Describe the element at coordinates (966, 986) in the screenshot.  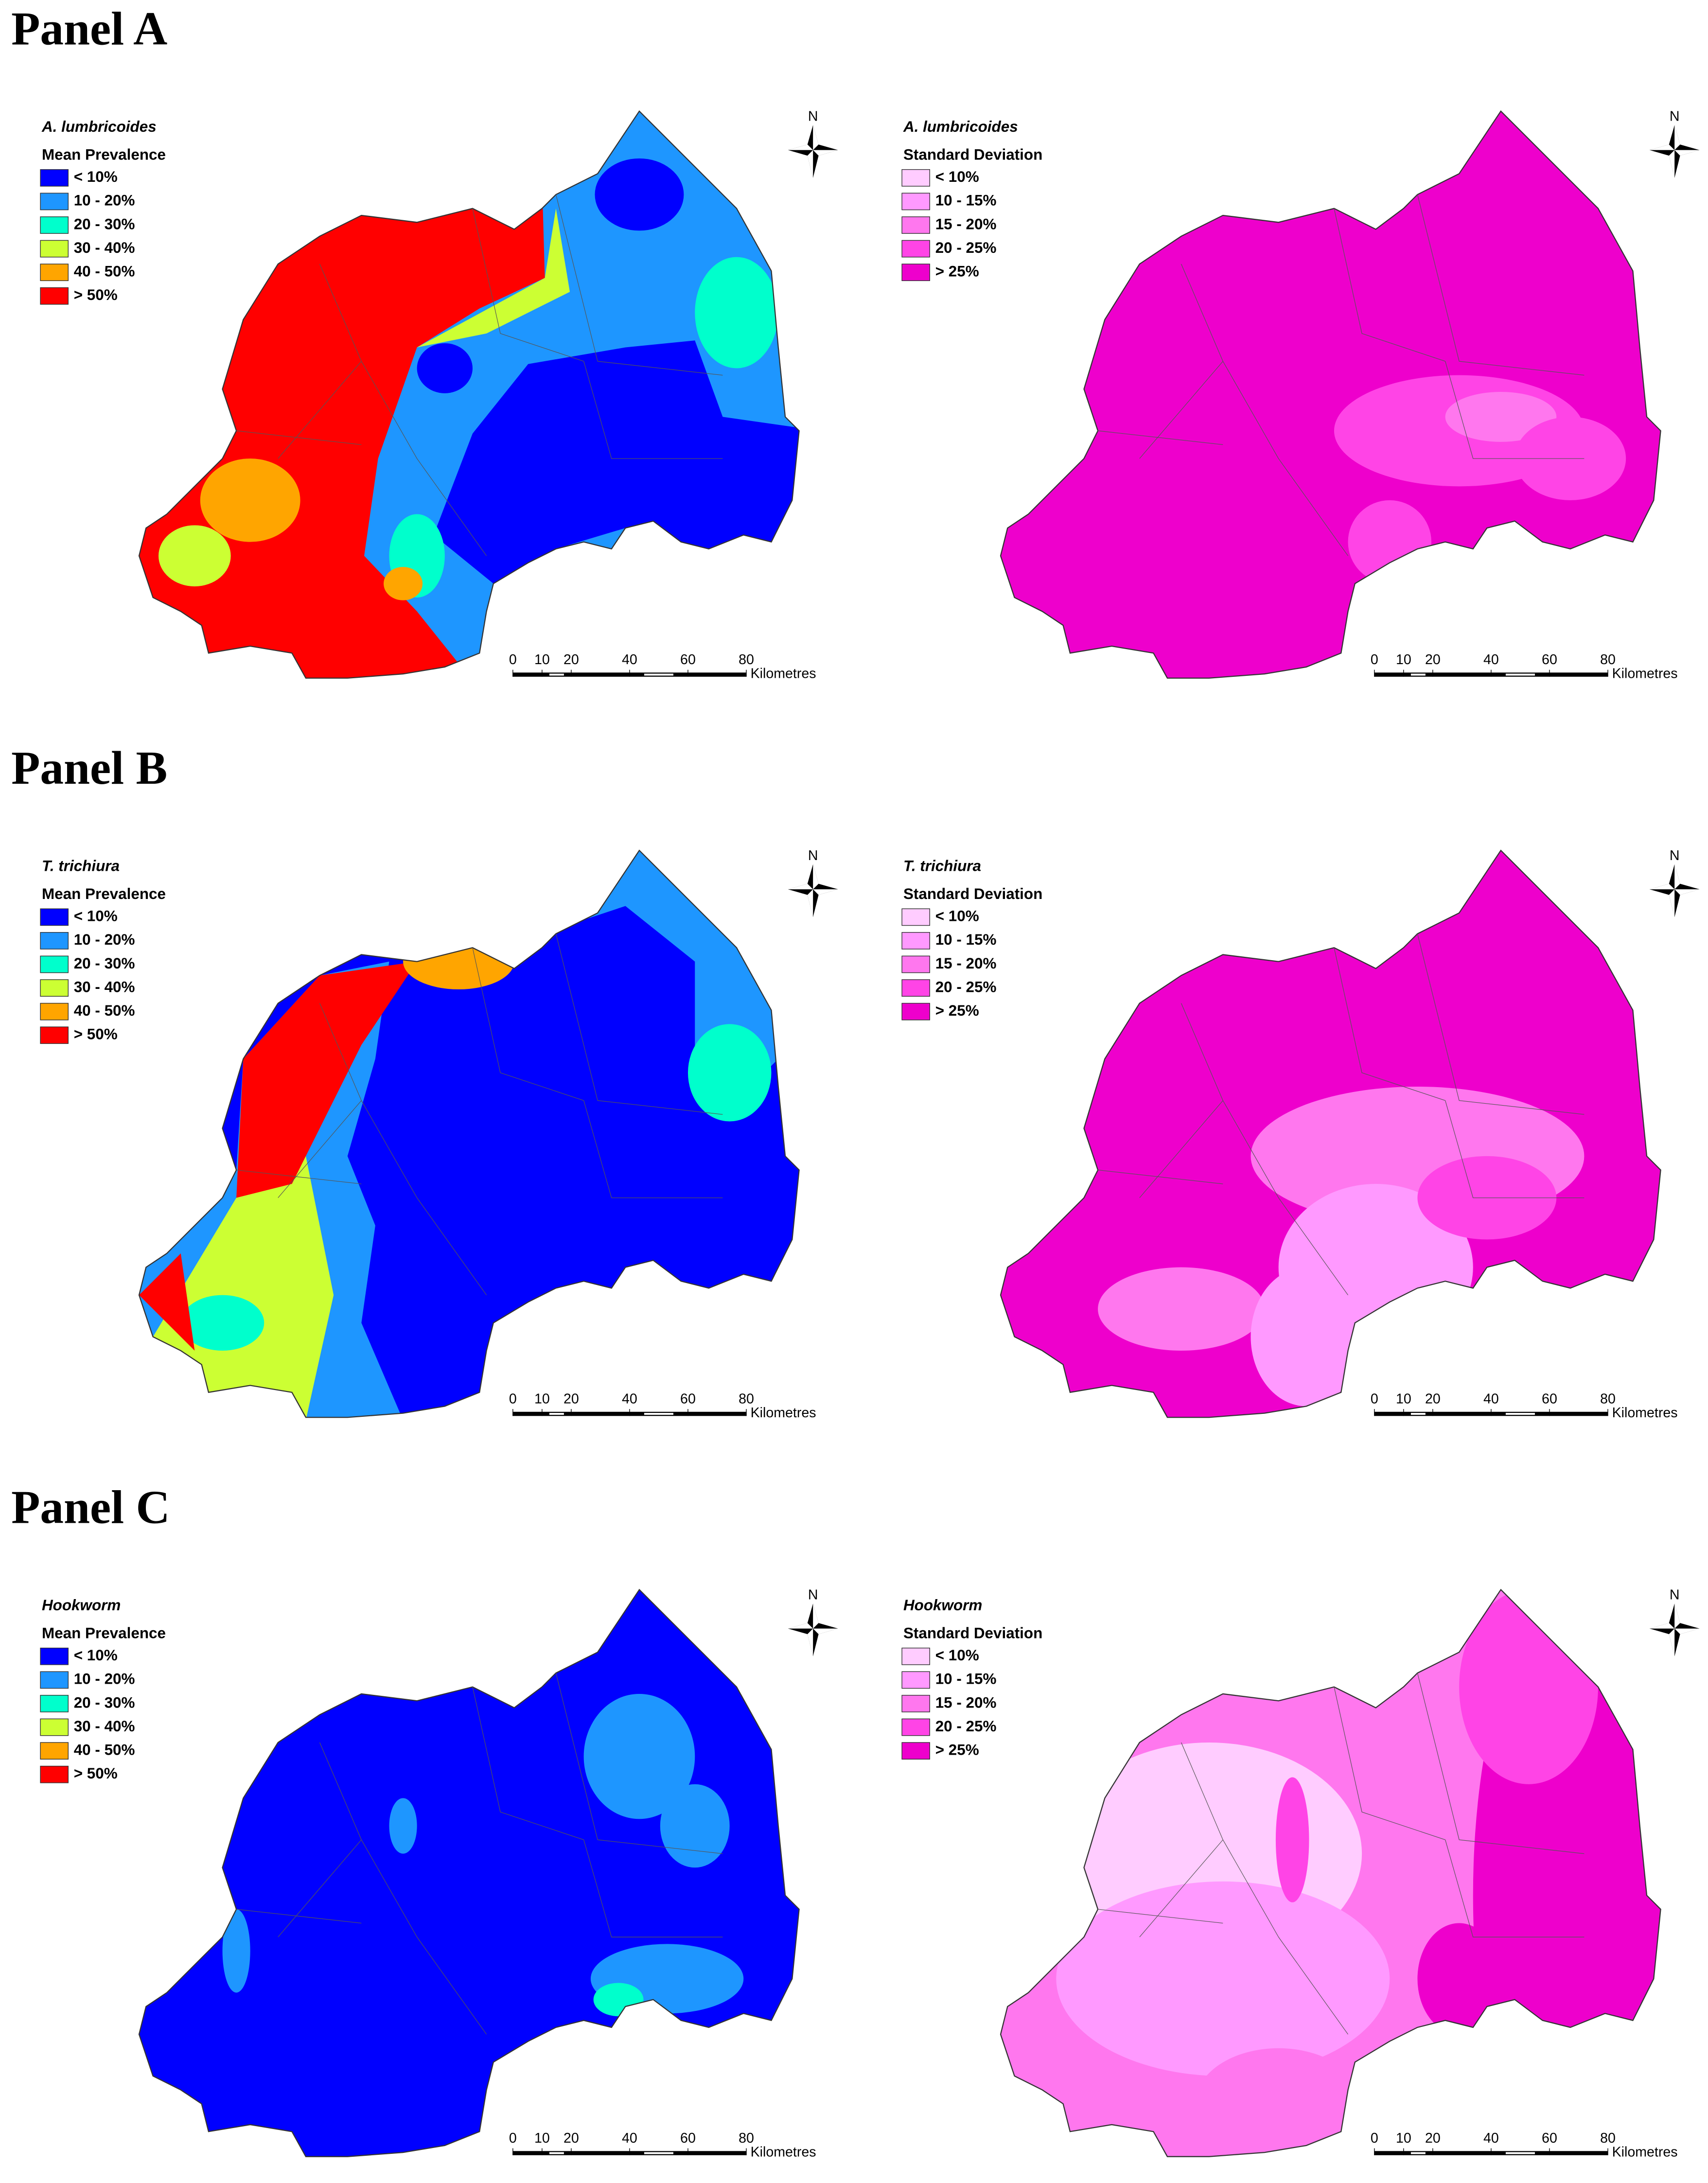
I see `legend-label: 20 - 25%` at that location.